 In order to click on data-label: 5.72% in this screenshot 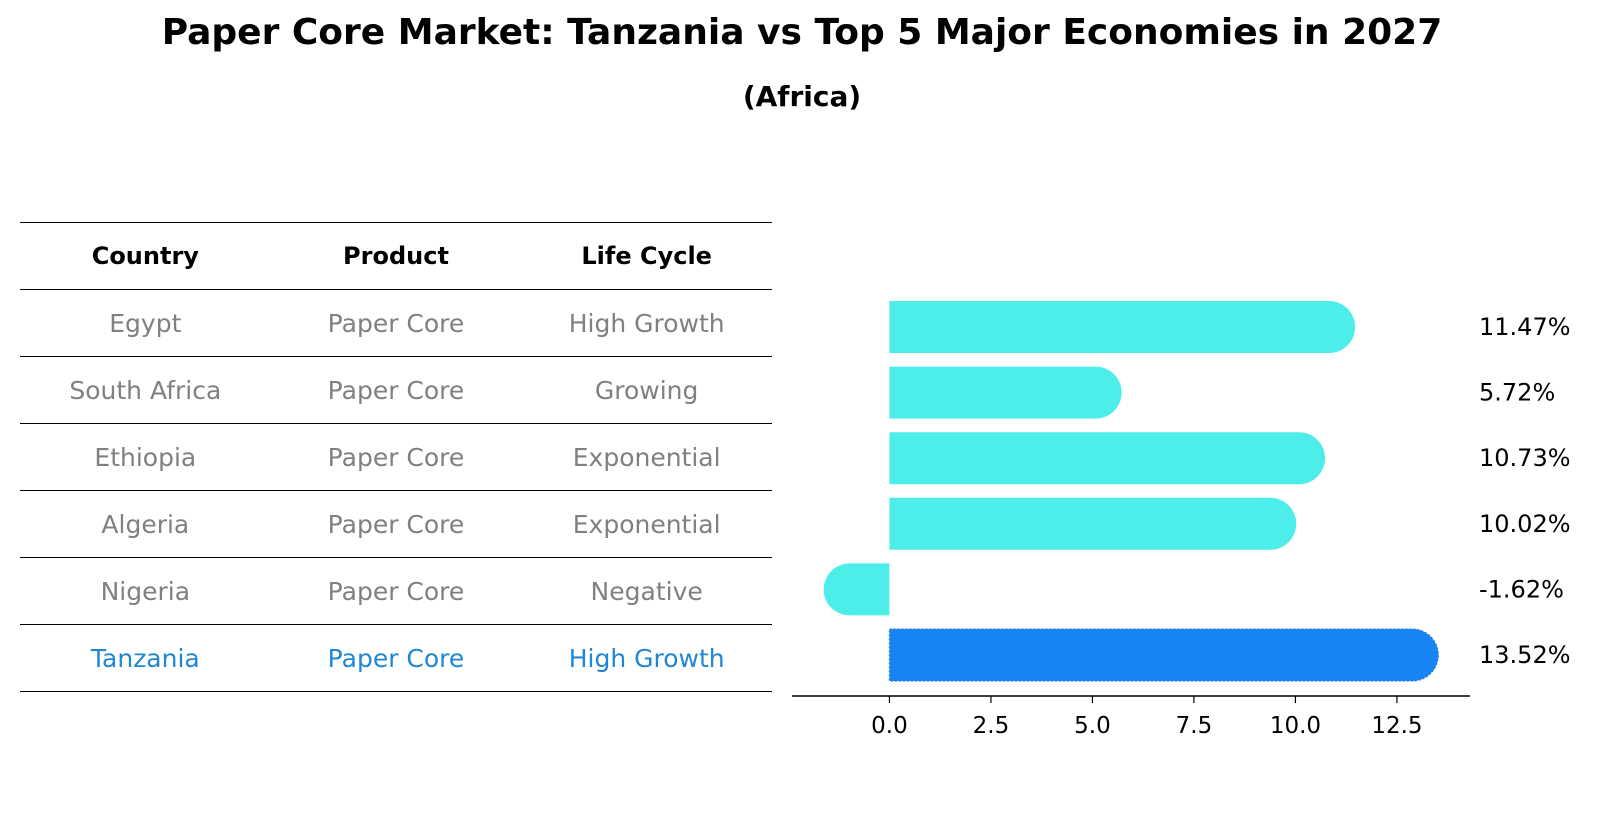, I will do `click(1517, 393)`.